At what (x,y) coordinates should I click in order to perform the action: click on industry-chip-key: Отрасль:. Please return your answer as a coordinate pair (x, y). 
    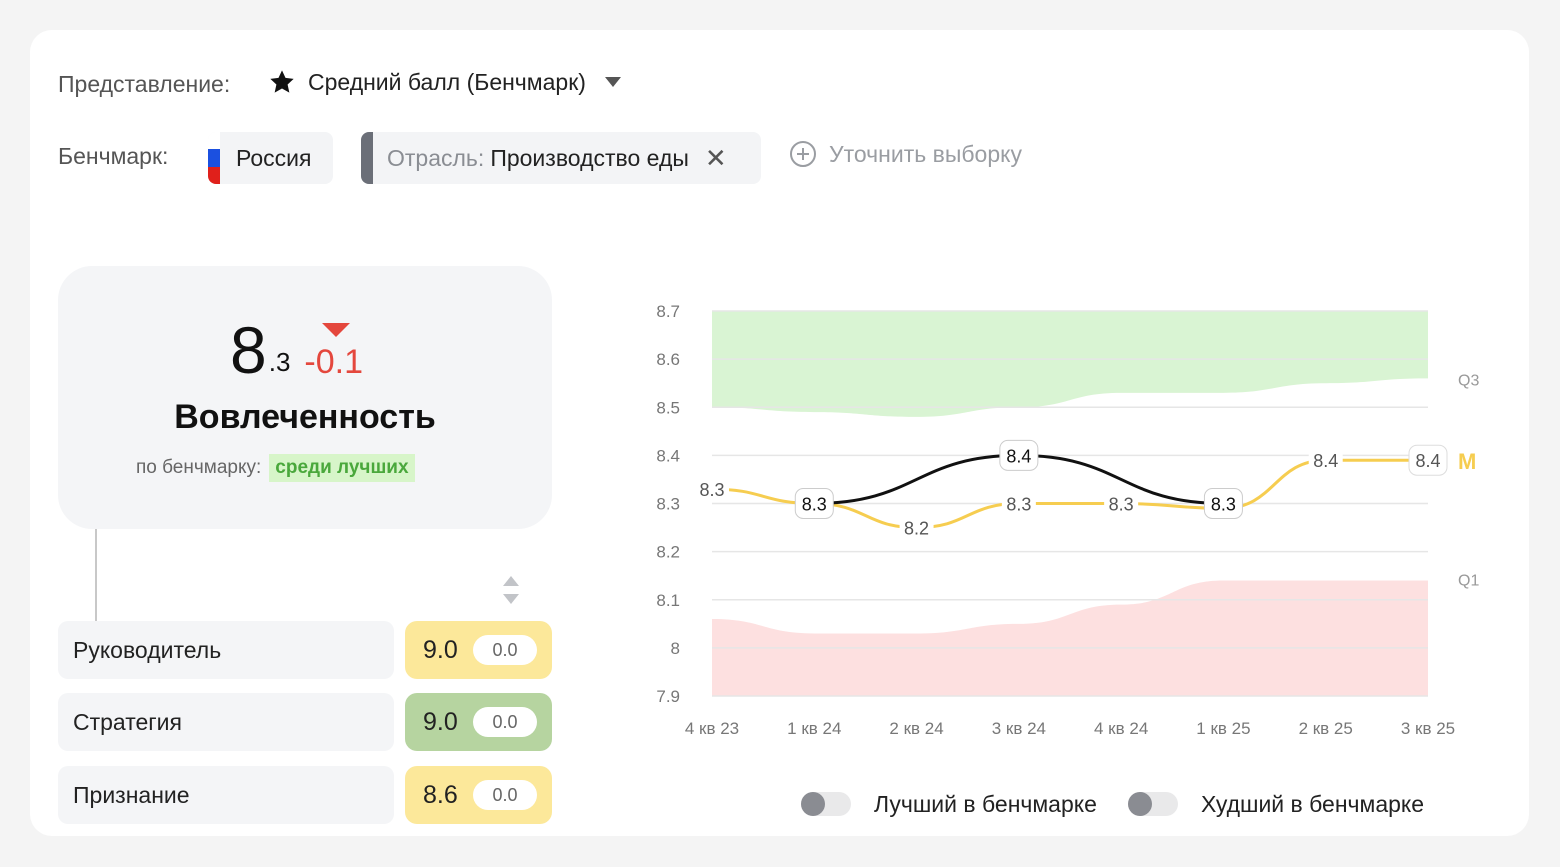
    Looking at the image, I should click on (436, 157).